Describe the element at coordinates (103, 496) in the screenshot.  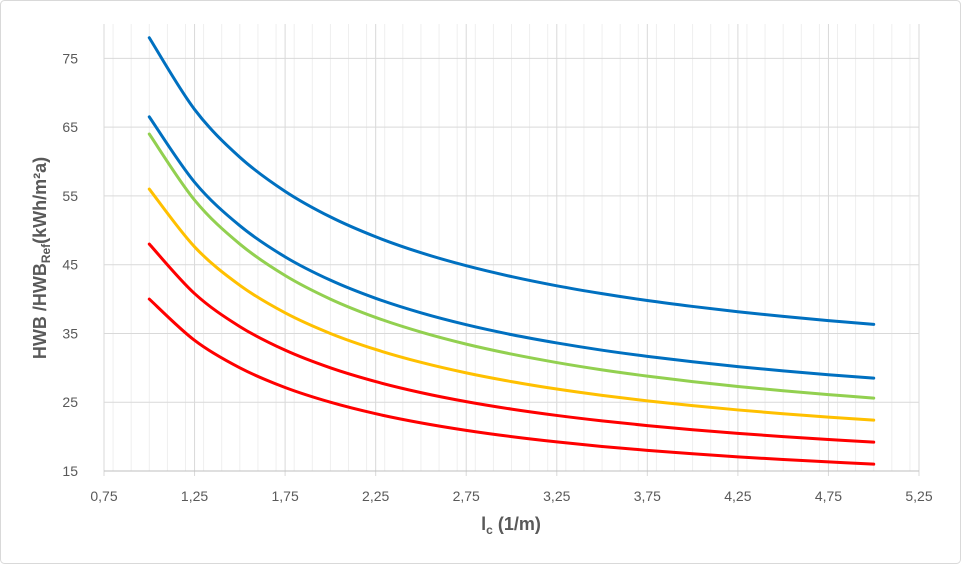
I see `x-tick-label: 0,75` at that location.